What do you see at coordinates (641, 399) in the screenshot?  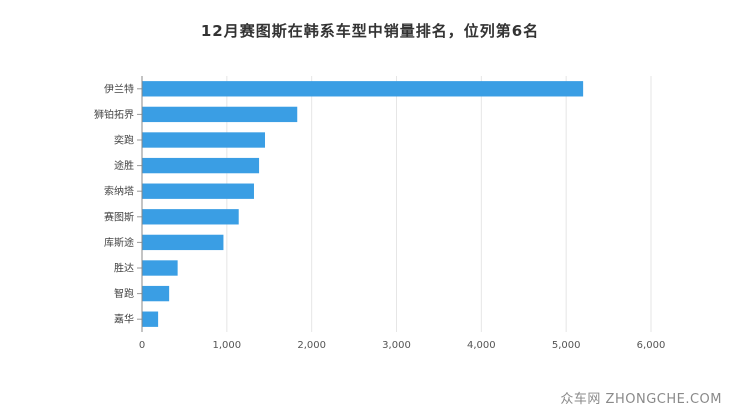 I see `watermark: 众车网 ZHONGCHE.COM` at bounding box center [641, 399].